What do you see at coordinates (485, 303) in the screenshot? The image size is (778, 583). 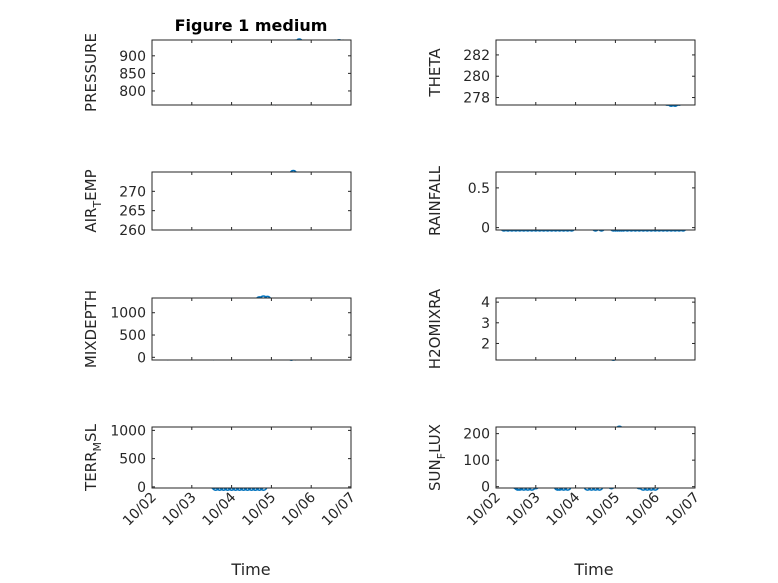 I see `y-tick-label: 4` at bounding box center [485, 303].